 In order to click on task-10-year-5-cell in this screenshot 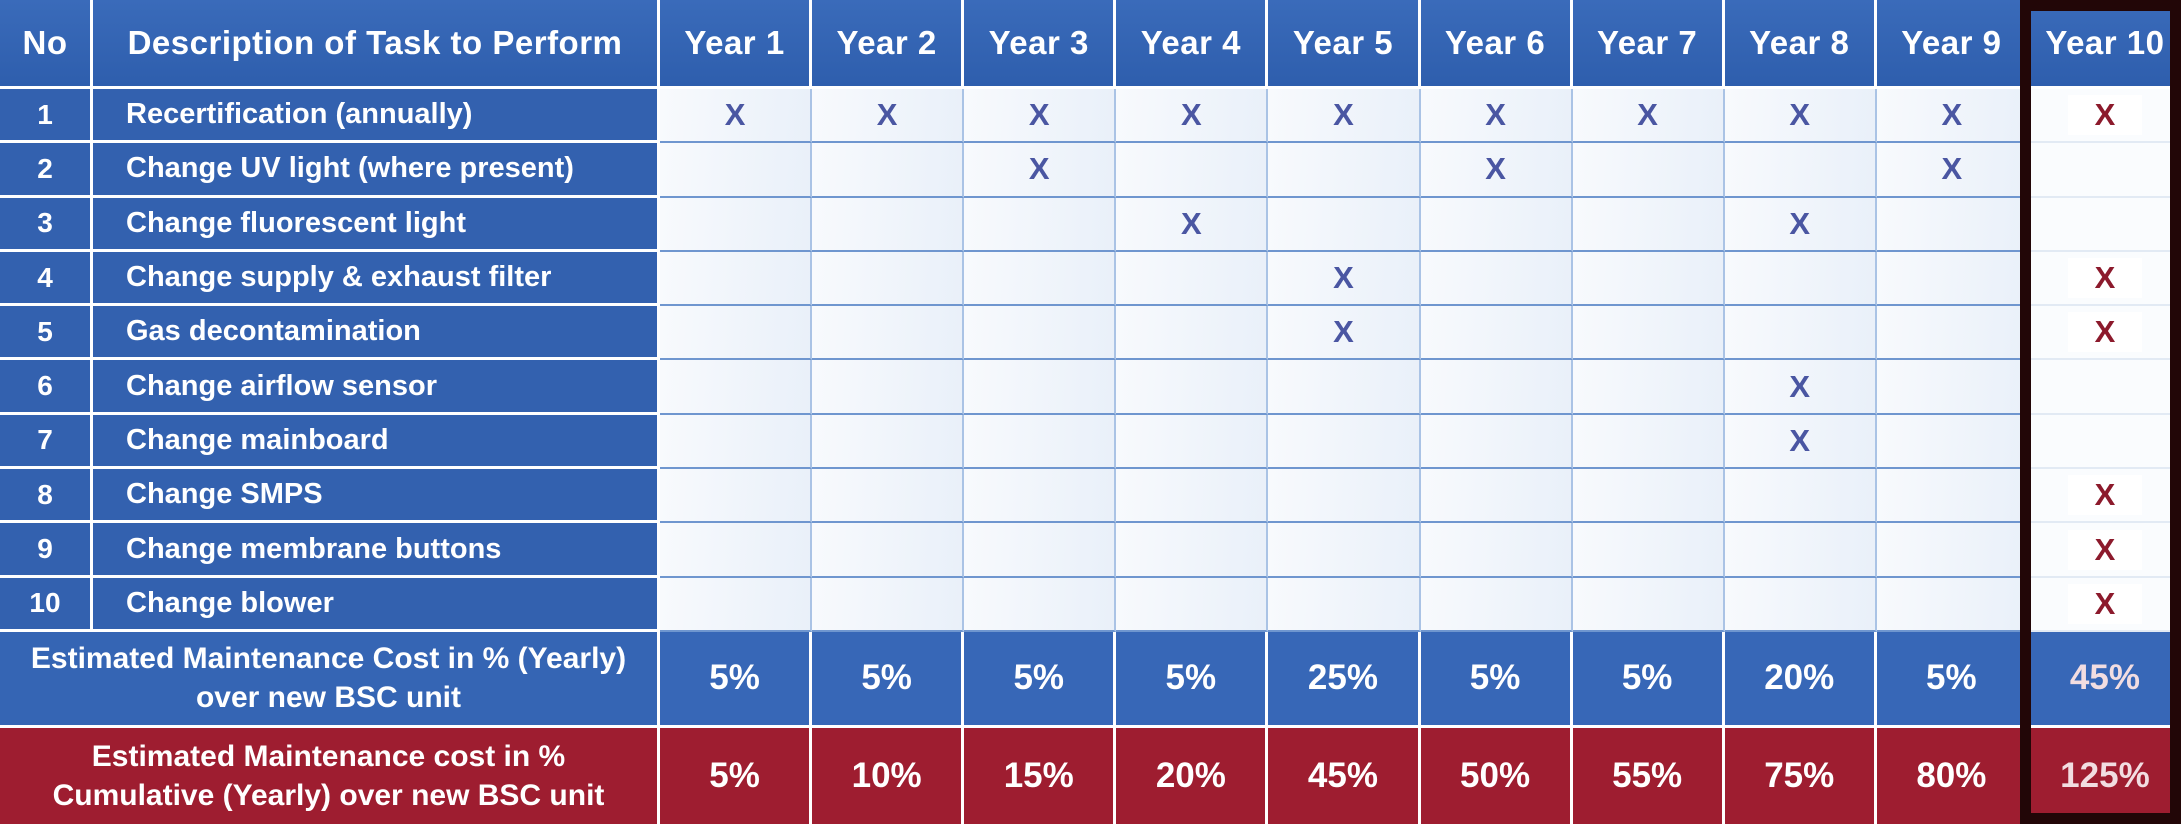, I will do `click(1344, 604)`.